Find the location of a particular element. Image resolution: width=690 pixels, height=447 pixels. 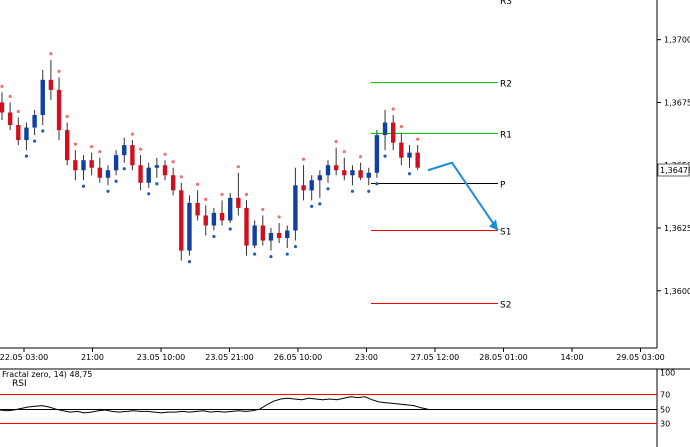

rsi-polyline is located at coordinates (214, 405).